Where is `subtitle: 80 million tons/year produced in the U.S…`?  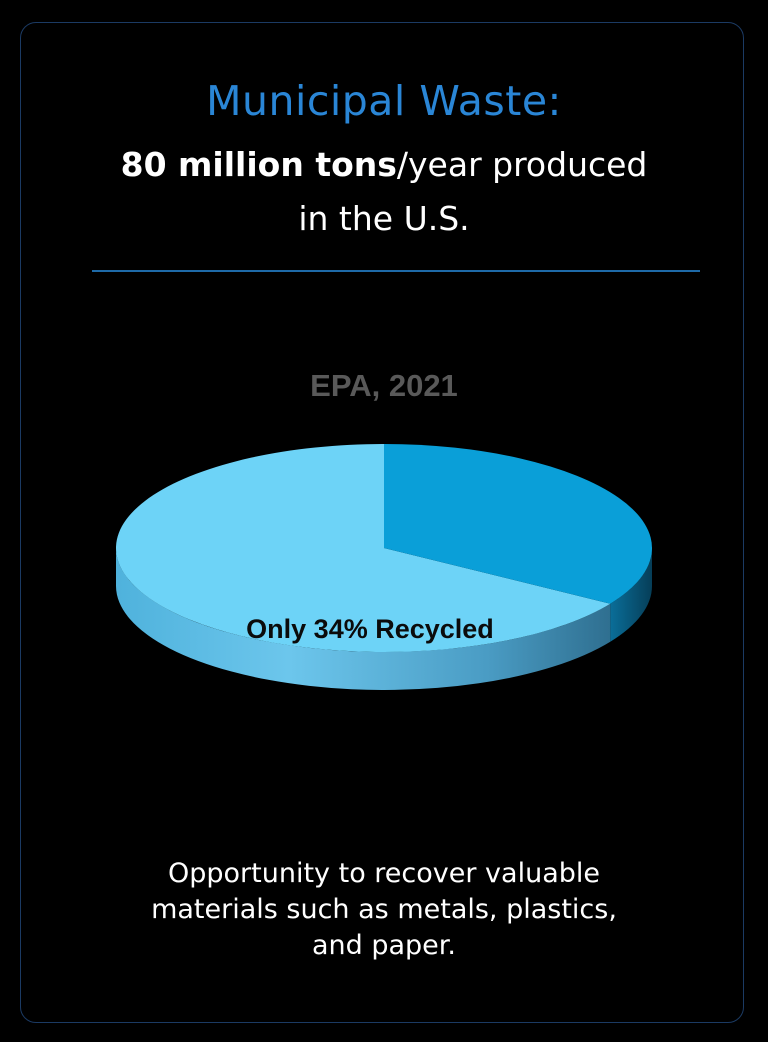 subtitle: 80 million tons/year produced in the U.S… is located at coordinates (384, 192).